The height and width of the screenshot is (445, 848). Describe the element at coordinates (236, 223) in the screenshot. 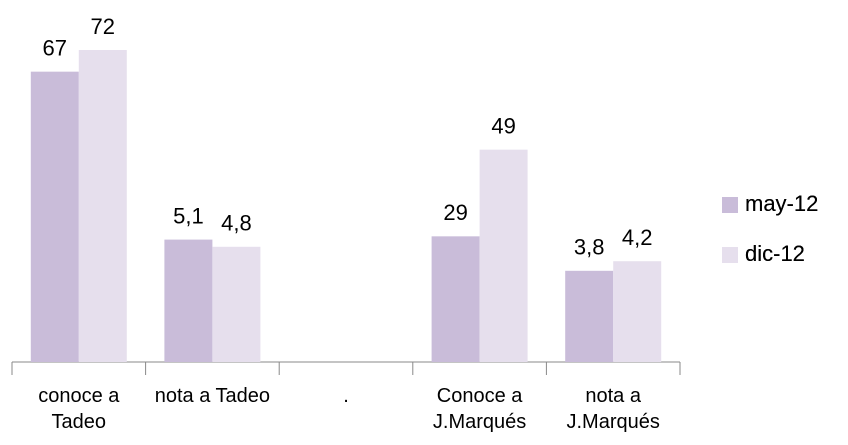

I see `data-label: 4,8` at that location.